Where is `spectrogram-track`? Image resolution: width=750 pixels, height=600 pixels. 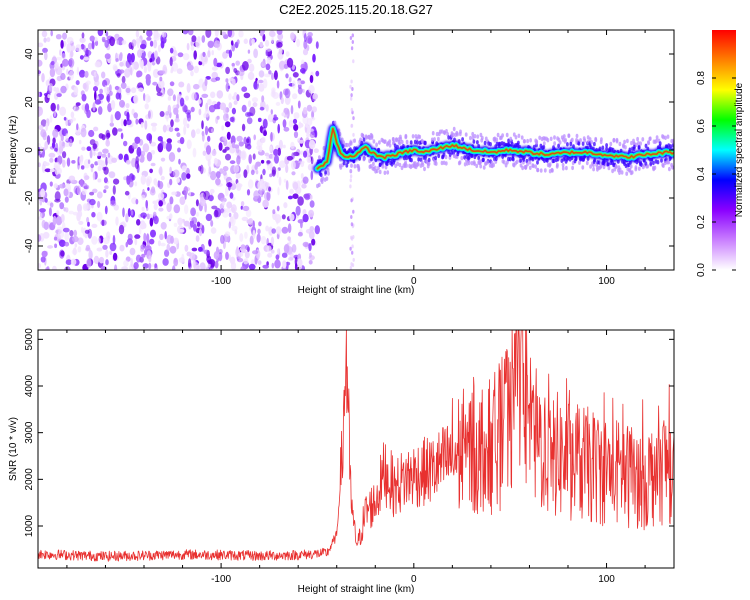 spectrogram-track is located at coordinates (493, 154).